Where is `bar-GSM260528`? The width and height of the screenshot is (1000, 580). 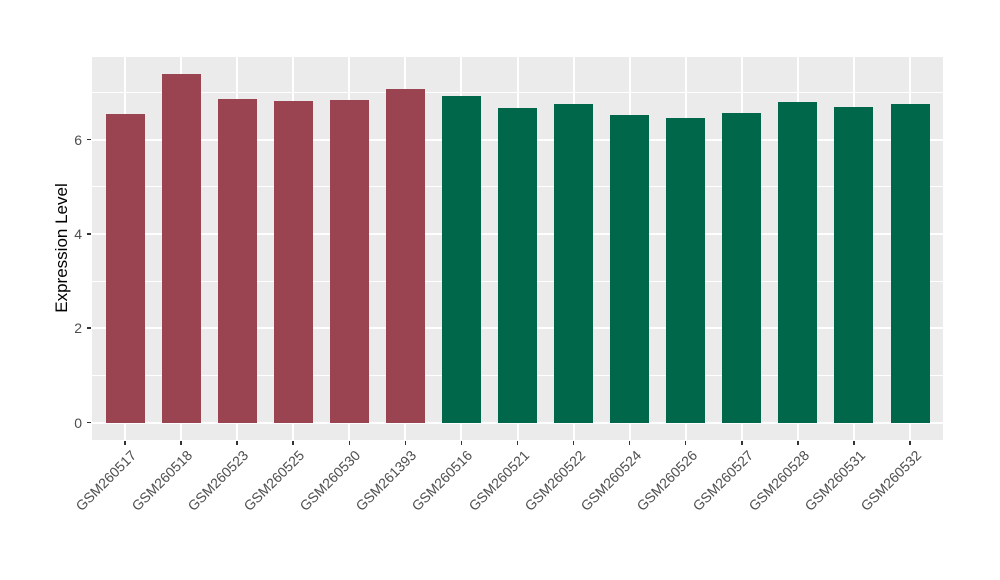
bar-GSM260528 is located at coordinates (798, 262).